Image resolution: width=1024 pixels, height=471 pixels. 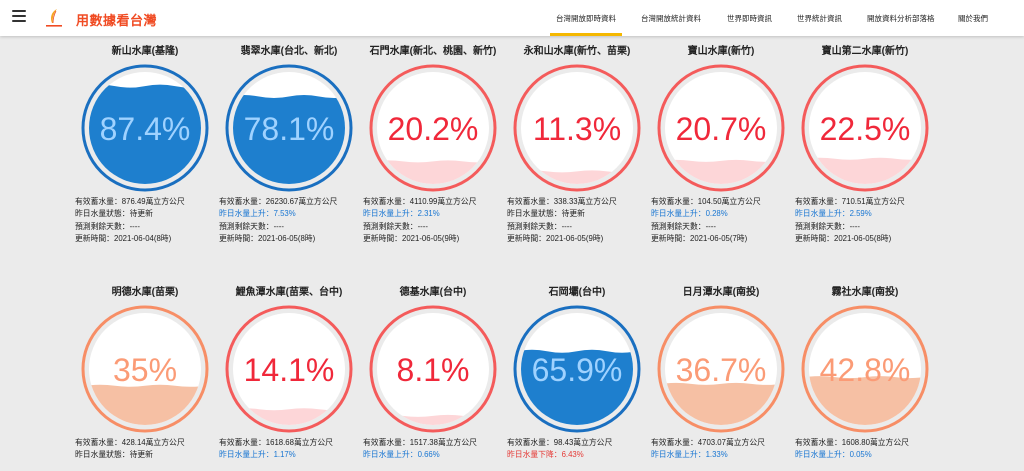 What do you see at coordinates (582, 202) in the screenshot?
I see `storage-line: 有效蓄水量：338.33萬立方公尺` at bounding box center [582, 202].